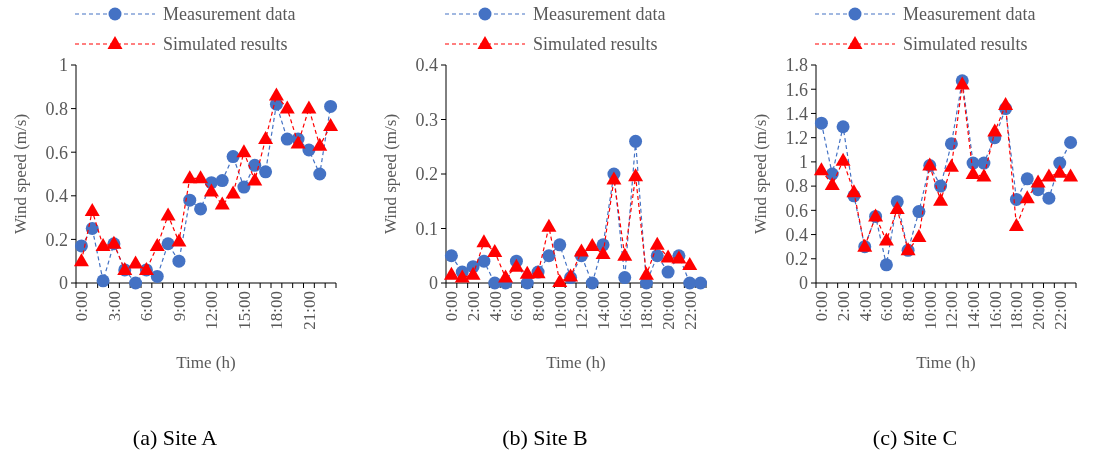  Describe the element at coordinates (175, 437) in the screenshot. I see `text: (a) Site A` at that location.